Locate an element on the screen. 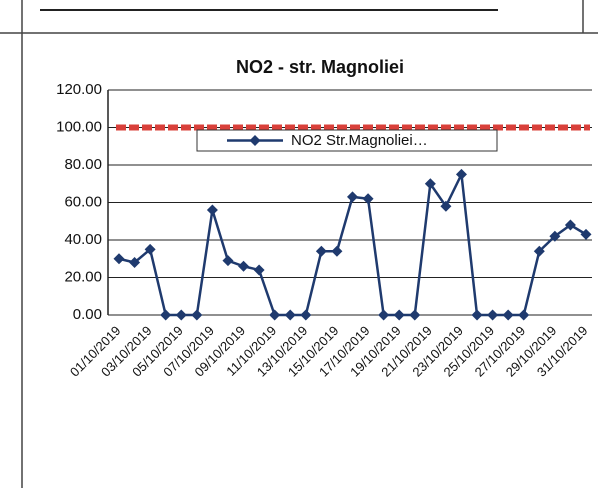 The width and height of the screenshot is (598, 488). y-tick-label: 0.00 is located at coordinates (87, 314).